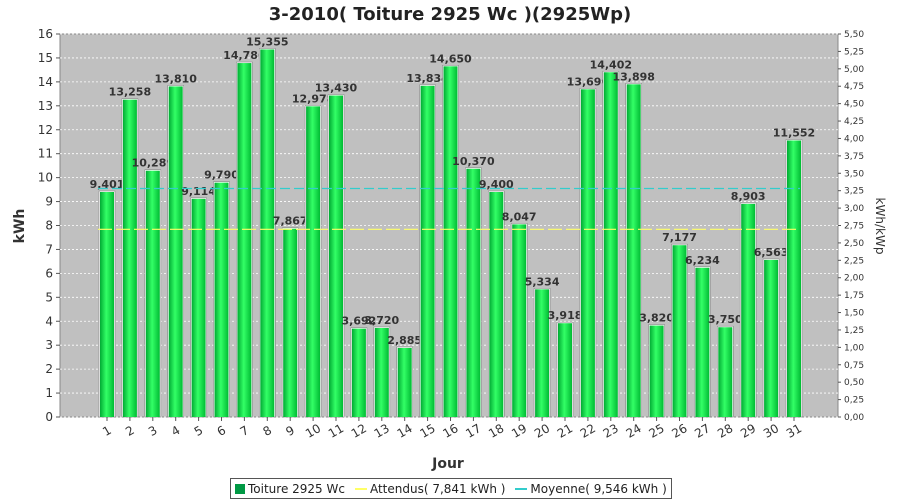 The image size is (900, 500). What do you see at coordinates (427, 78) in the screenshot?
I see `data-label: 13,834` at bounding box center [427, 78].